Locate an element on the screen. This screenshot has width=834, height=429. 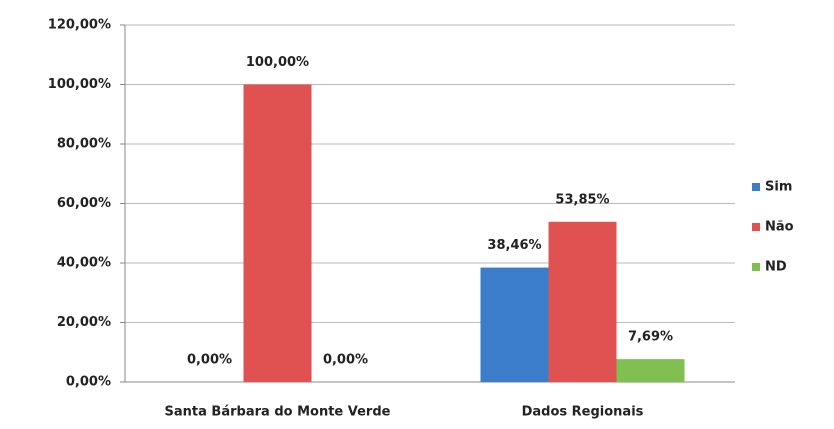
legend-label: Sim is located at coordinates (778, 187).